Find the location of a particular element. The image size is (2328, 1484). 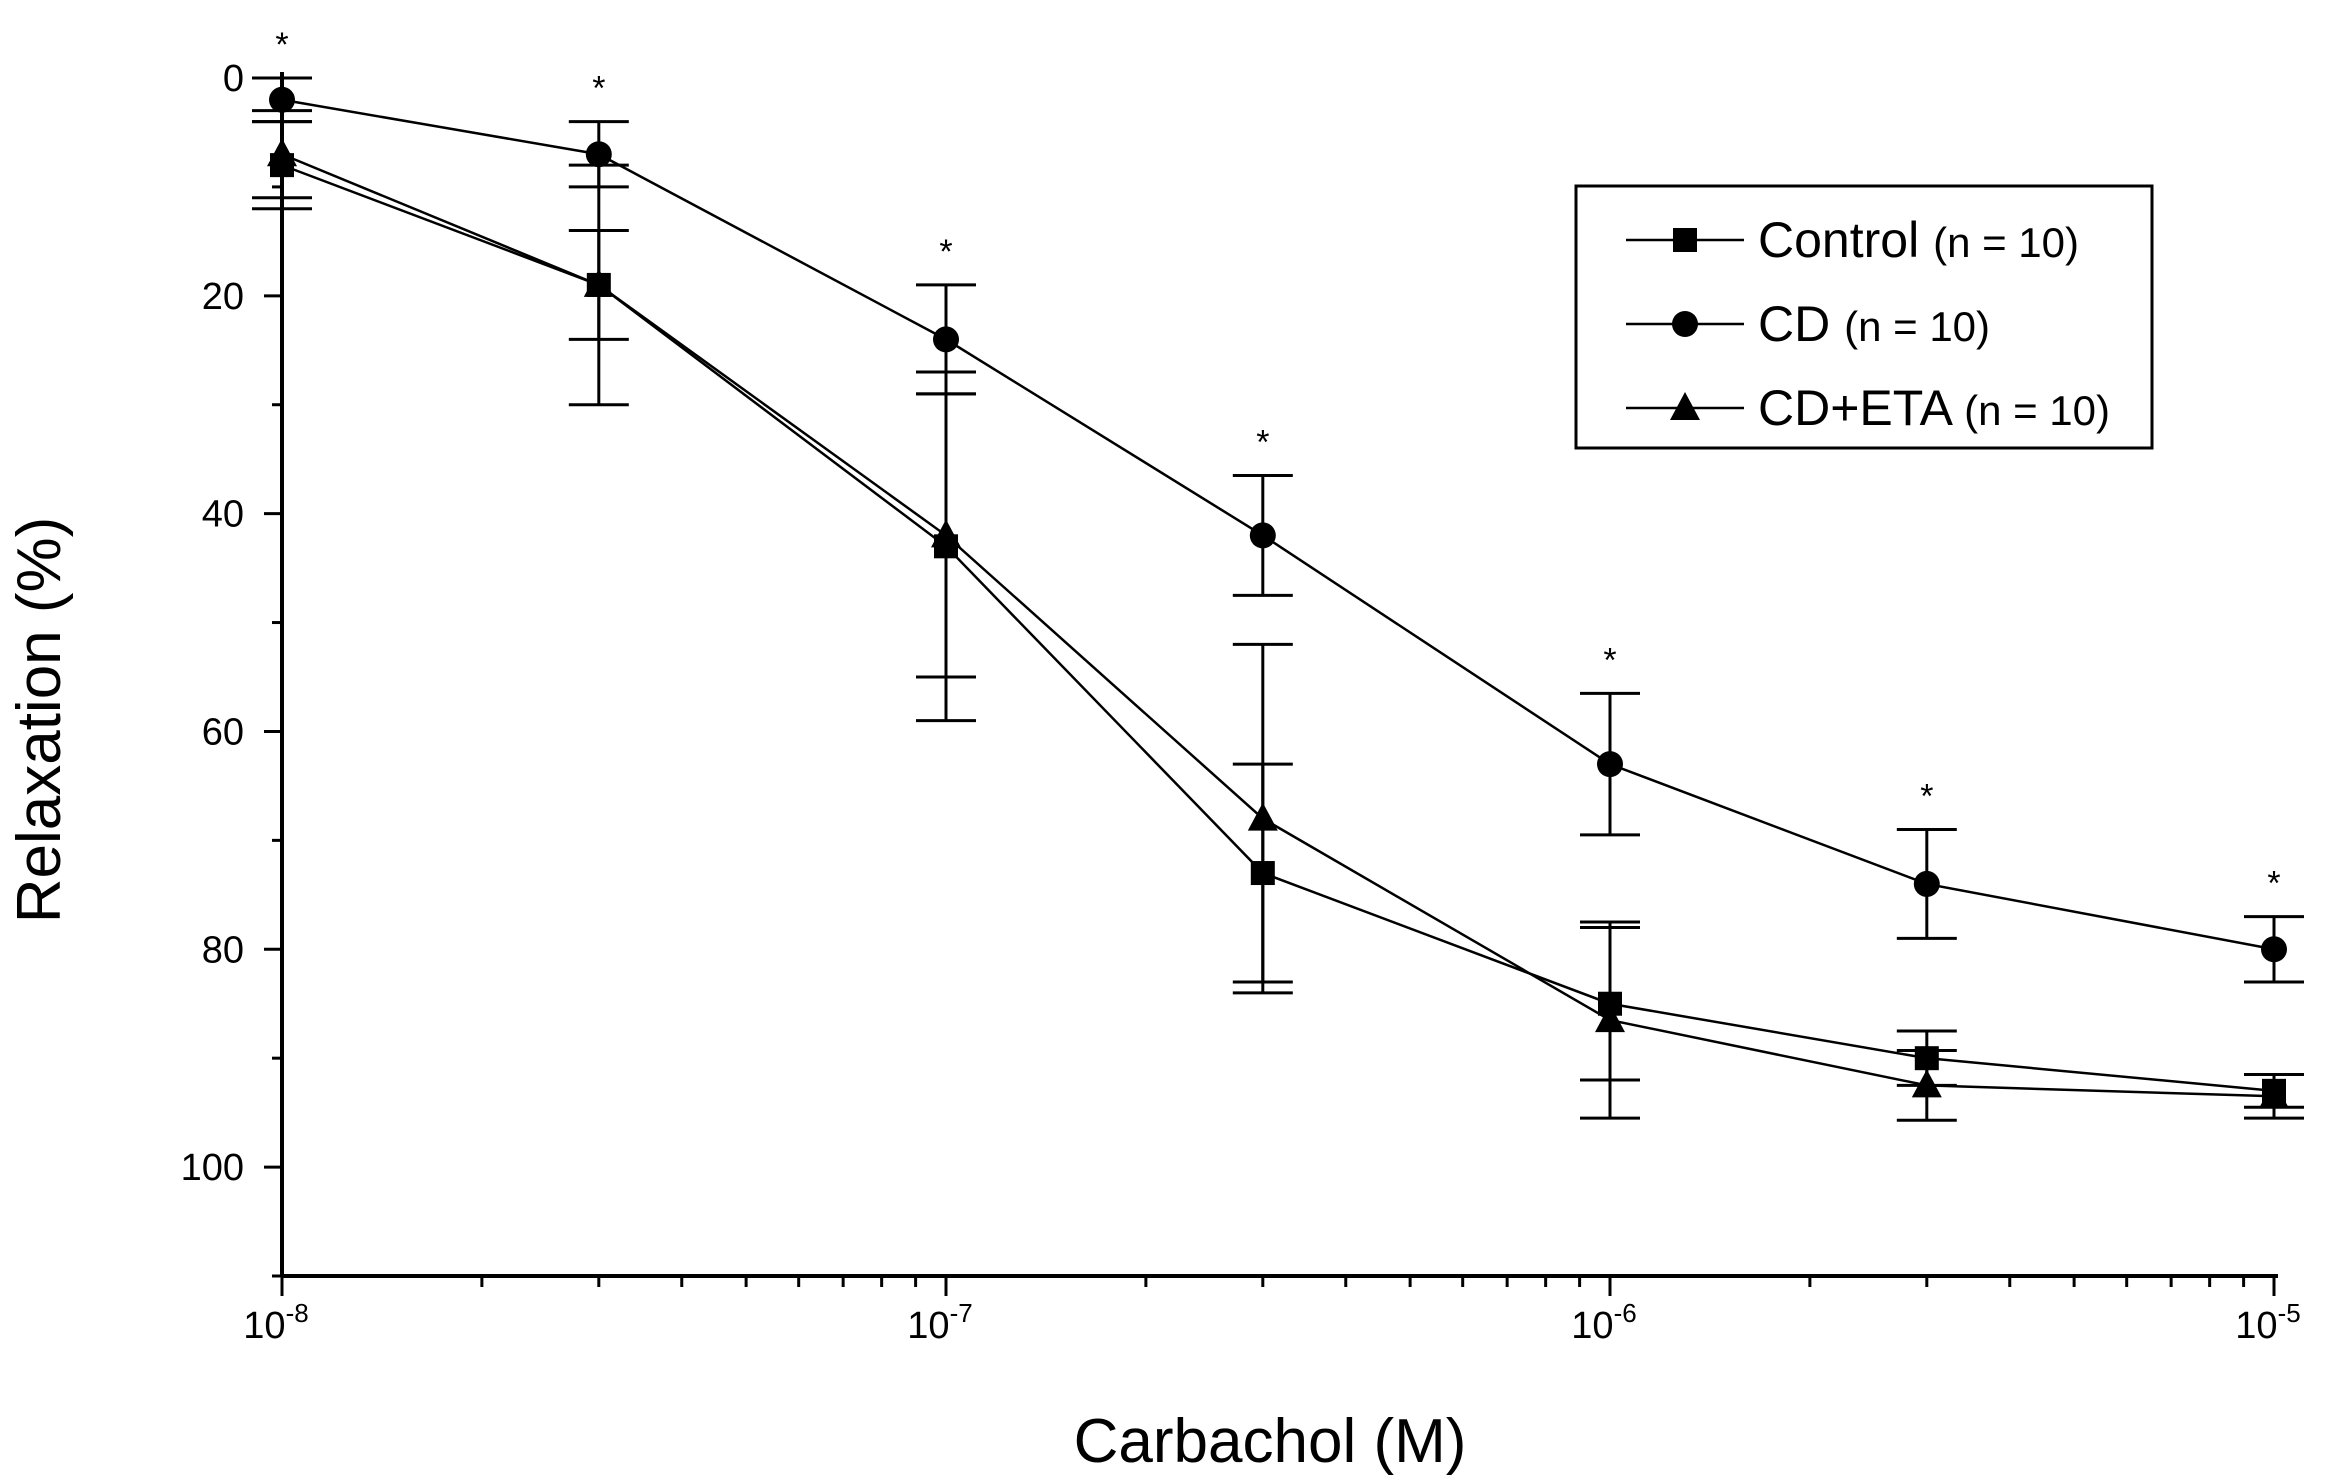

x-tick-label: 10⁻⁸ is located at coordinates (275, 1322).